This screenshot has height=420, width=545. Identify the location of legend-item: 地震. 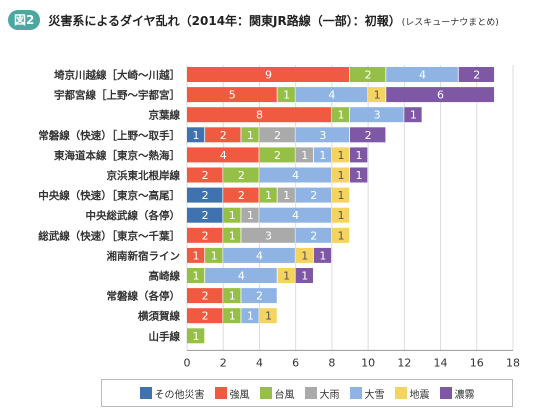
(412, 393).